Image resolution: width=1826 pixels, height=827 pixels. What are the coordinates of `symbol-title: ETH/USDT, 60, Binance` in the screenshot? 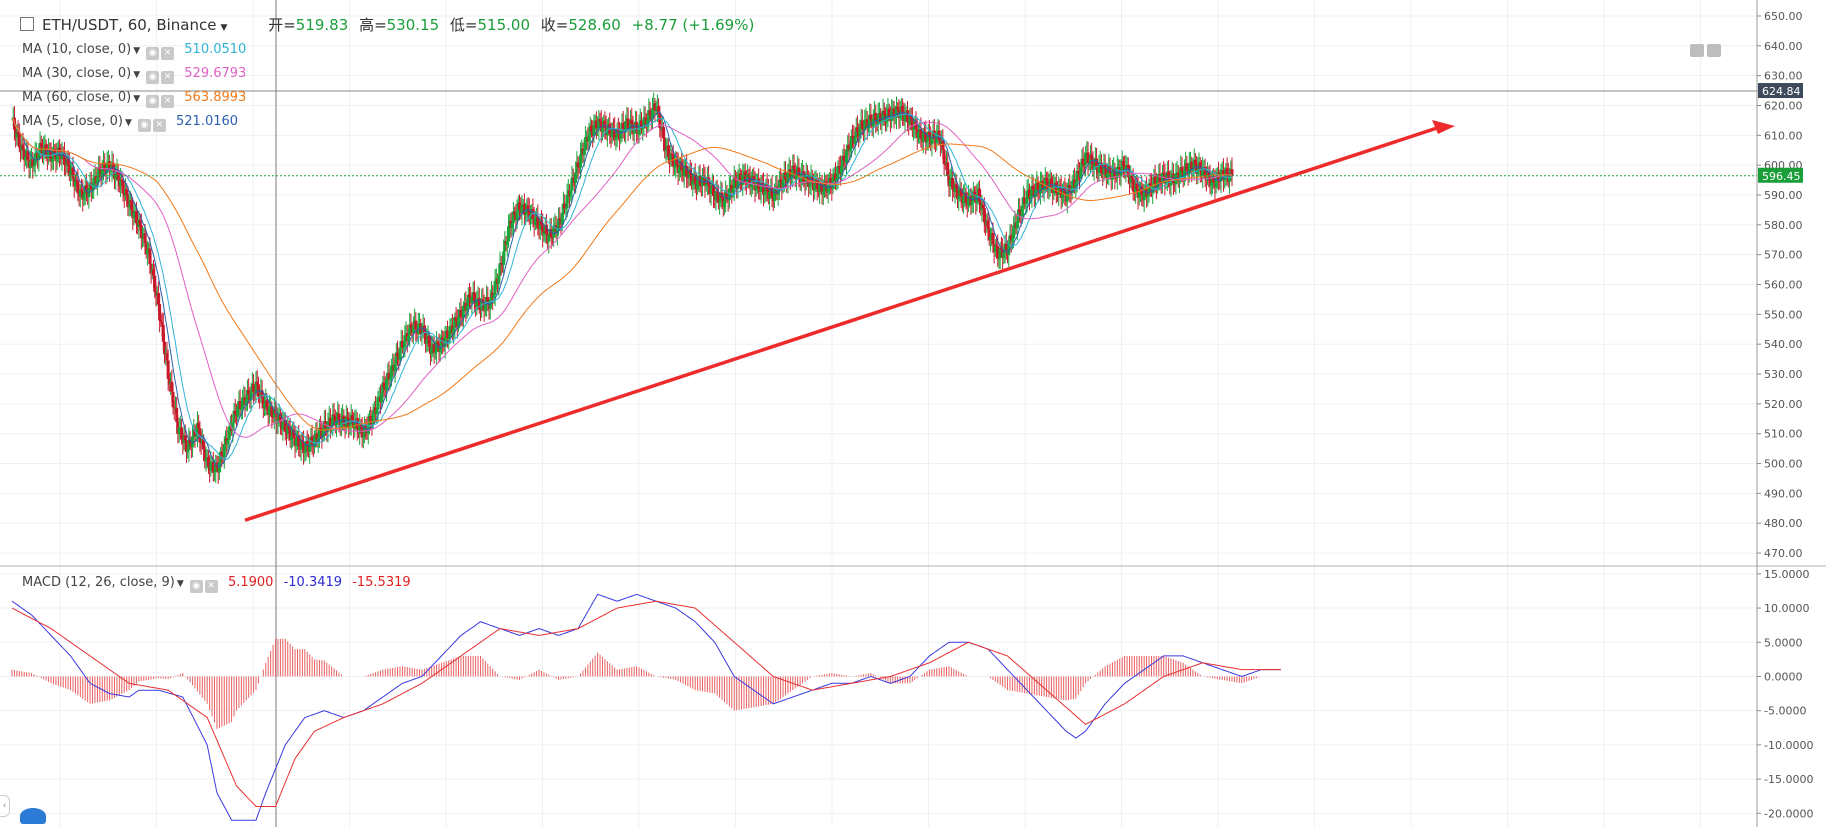 It's located at (129, 25).